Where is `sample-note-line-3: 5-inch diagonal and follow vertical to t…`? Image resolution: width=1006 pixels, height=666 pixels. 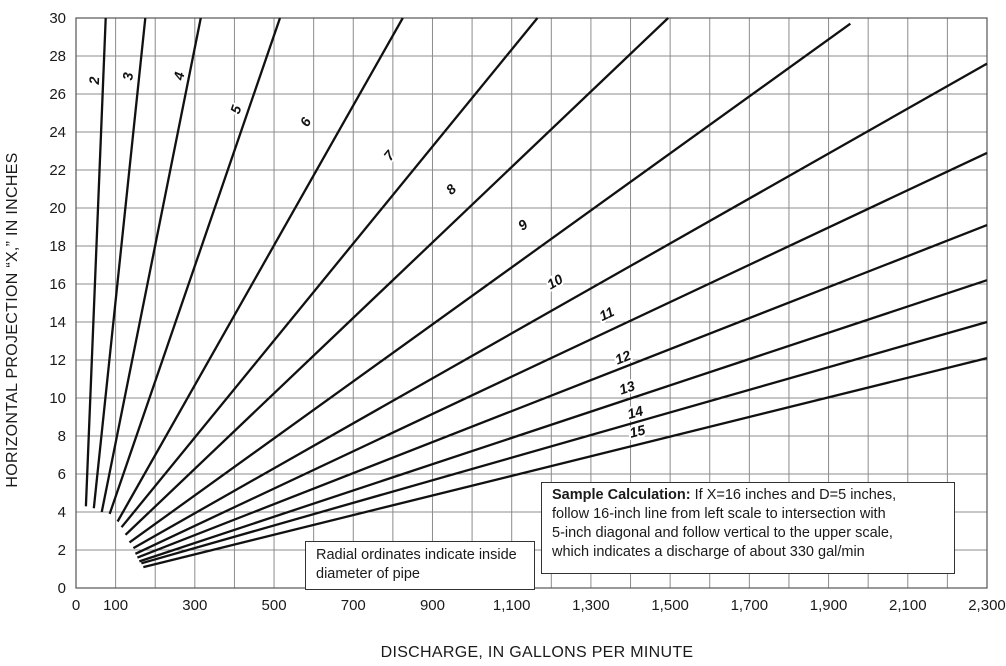 sample-note-line-3: 5-inch diagonal and follow vertical to t… is located at coordinates (722, 533).